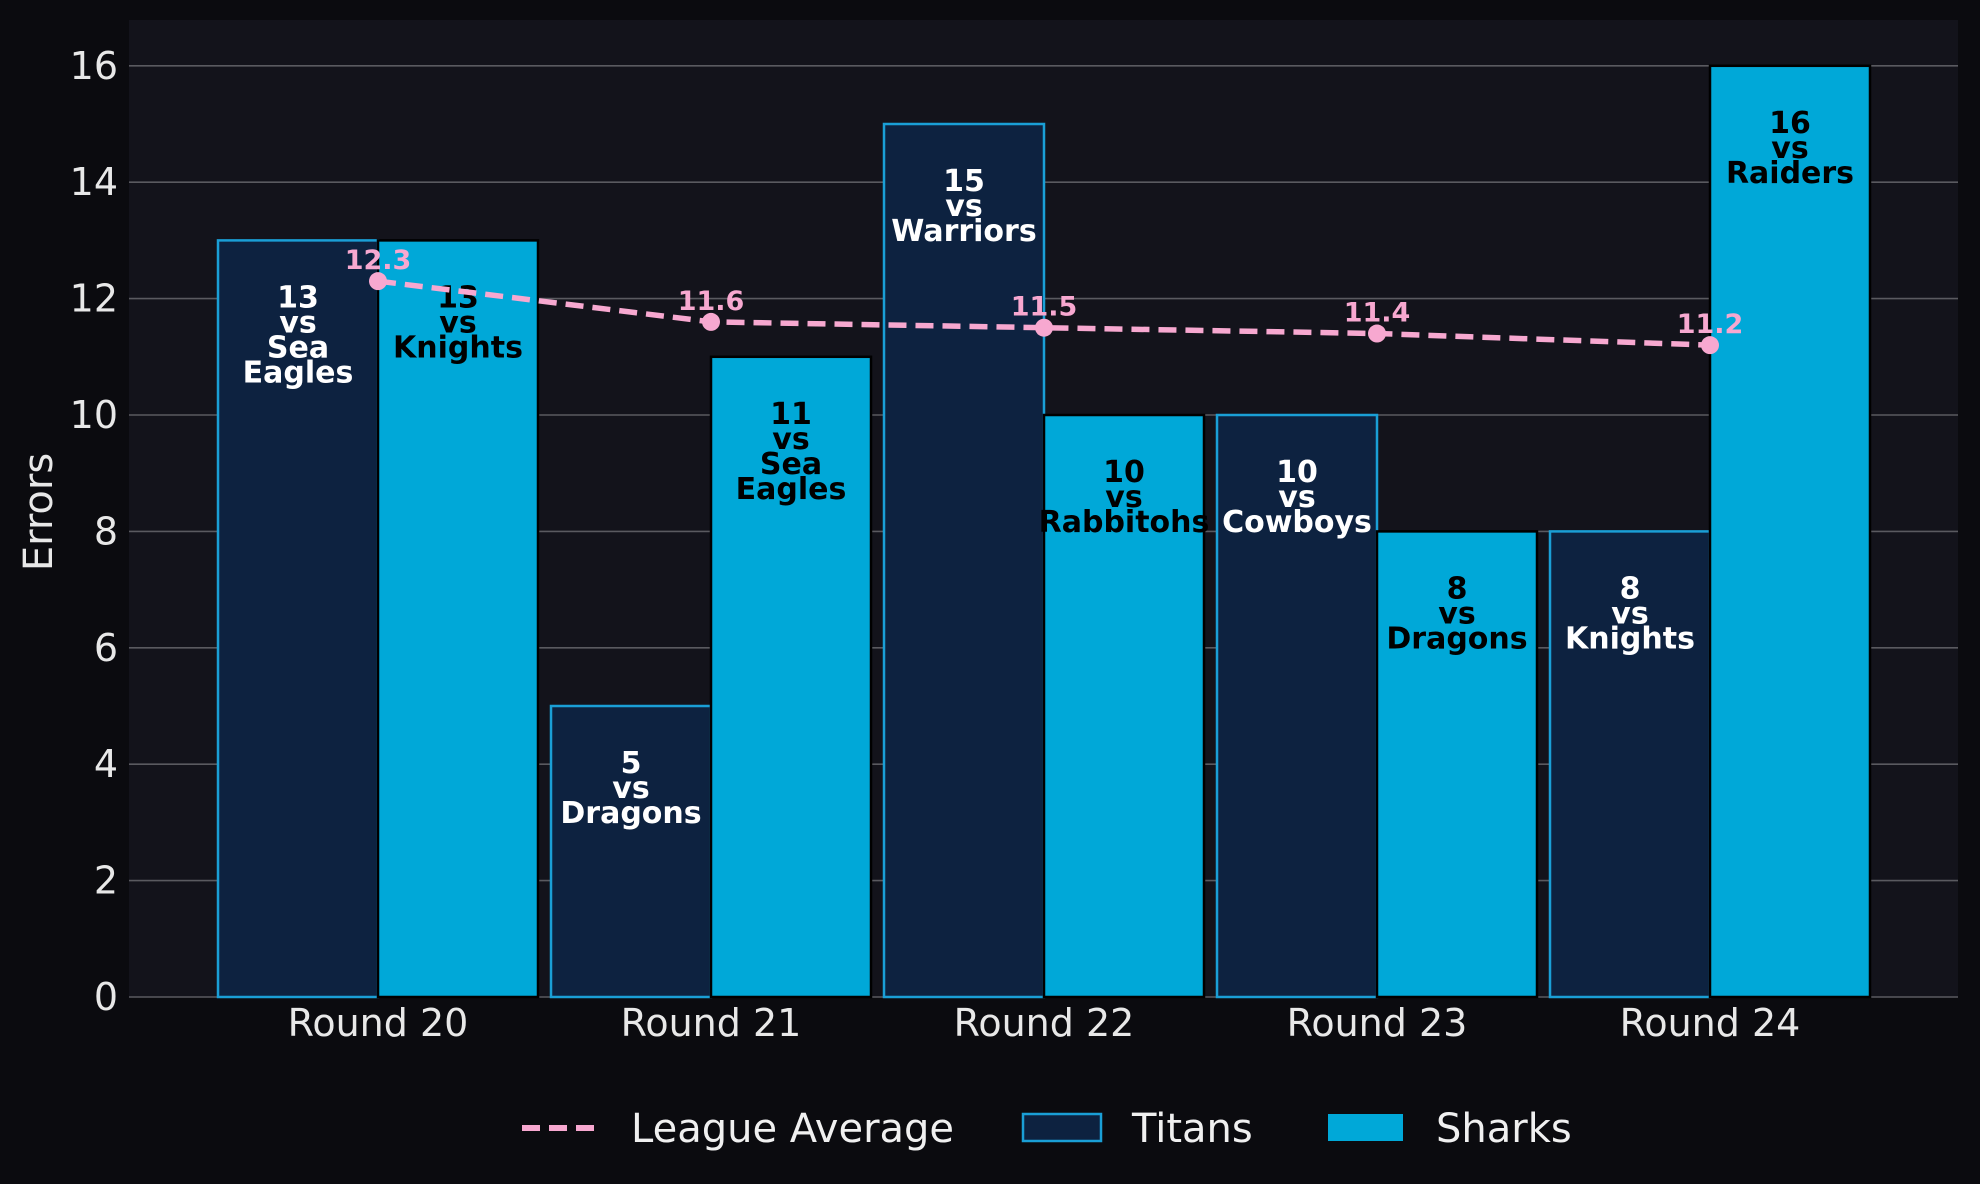 Image resolution: width=1980 pixels, height=1184 pixels. What do you see at coordinates (1790, 148) in the screenshot?
I see `bar-label-sharks: 16 vs Raiders` at bounding box center [1790, 148].